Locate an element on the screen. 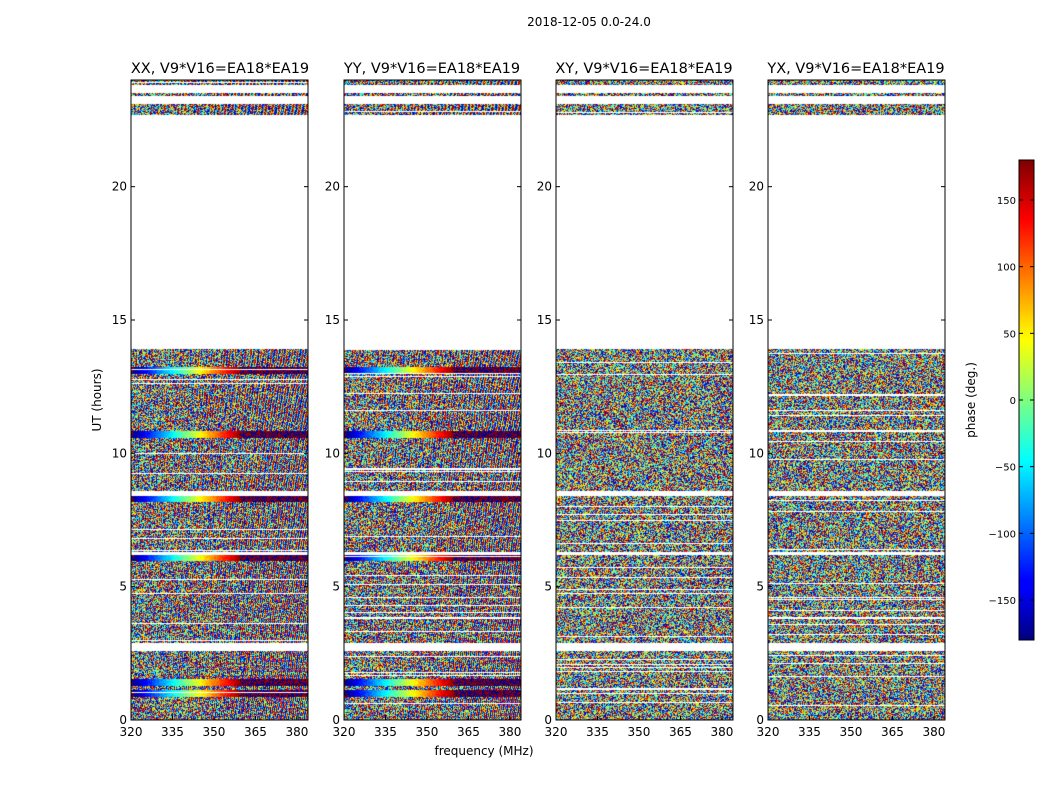  colorbar-tick-label: 0 is located at coordinates (1013, 401).